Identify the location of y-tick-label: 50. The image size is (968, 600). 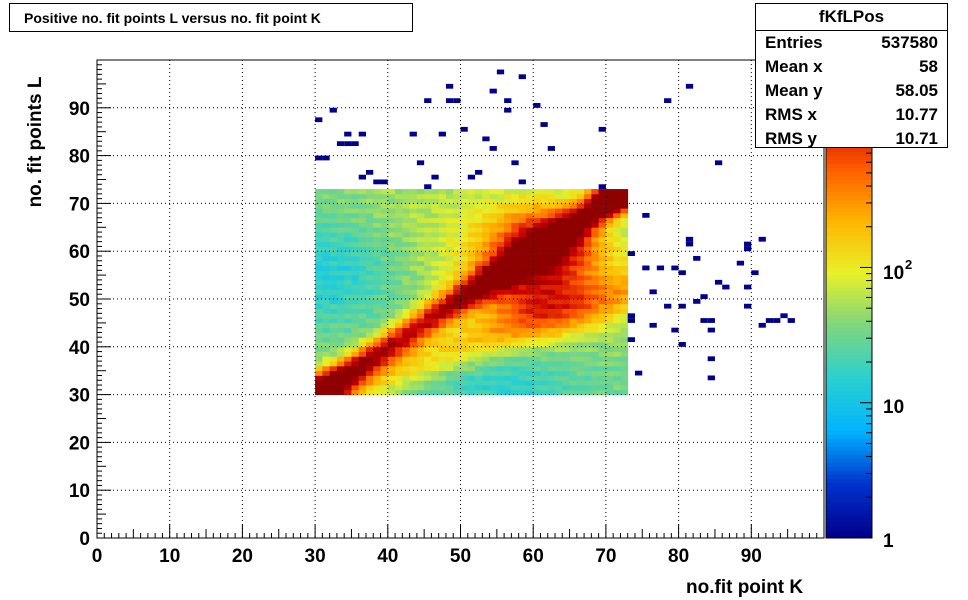
(79, 300).